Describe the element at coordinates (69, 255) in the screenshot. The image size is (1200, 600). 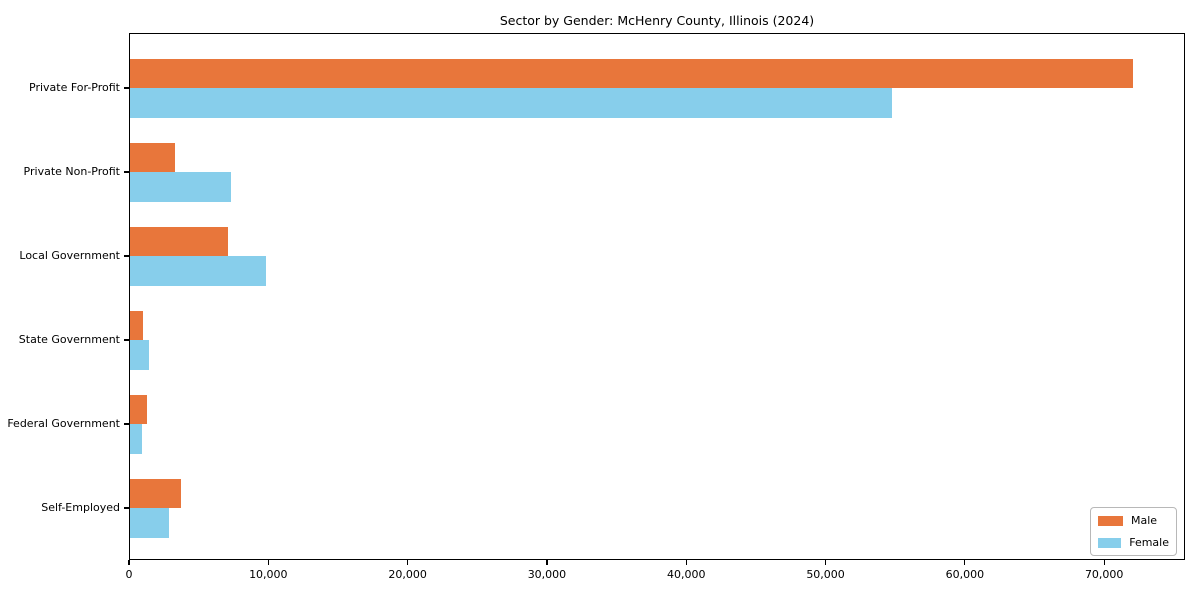
I see `y-tick-label-2: Local Government` at that location.